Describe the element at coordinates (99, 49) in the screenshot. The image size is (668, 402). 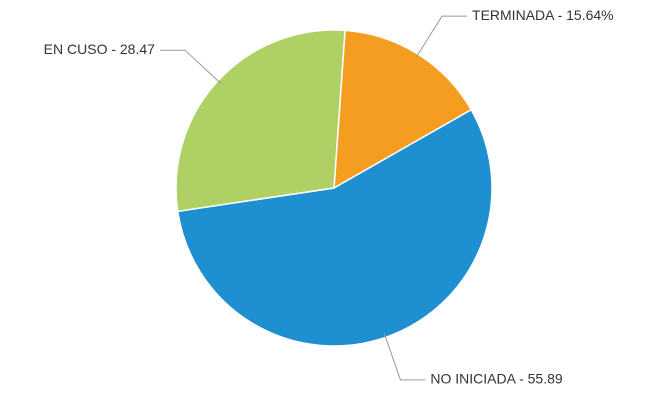
I see `slice-label: EN CUSO - 28.47` at that location.